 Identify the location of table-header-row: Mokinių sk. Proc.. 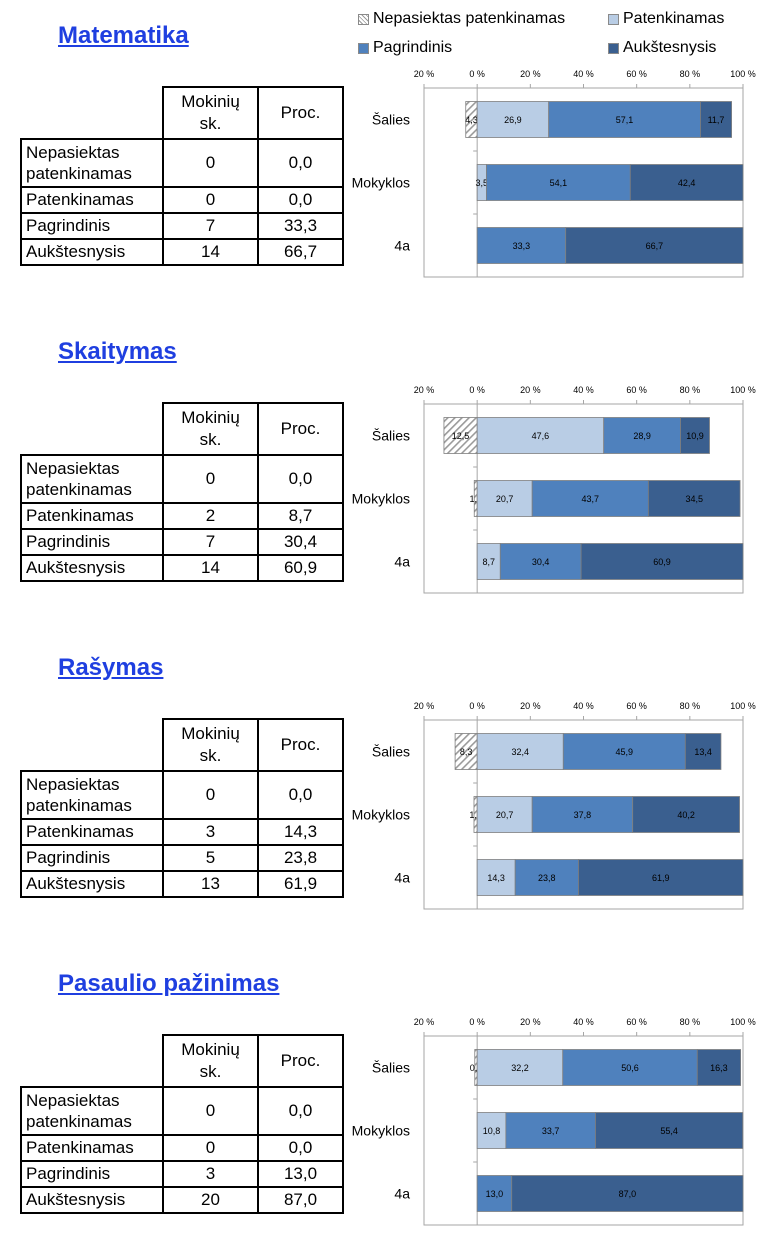
(182, 1061).